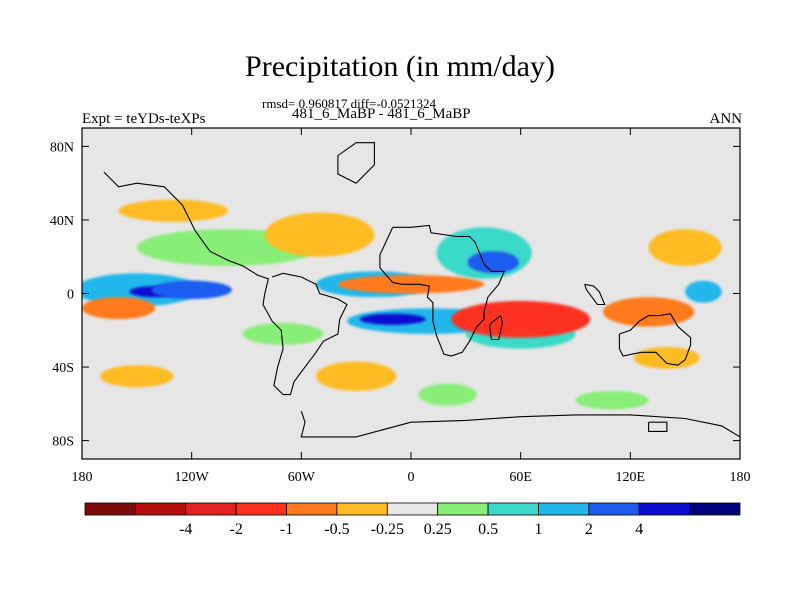  Describe the element at coordinates (520, 477) in the screenshot. I see `lon-tick-label: 60E` at that location.